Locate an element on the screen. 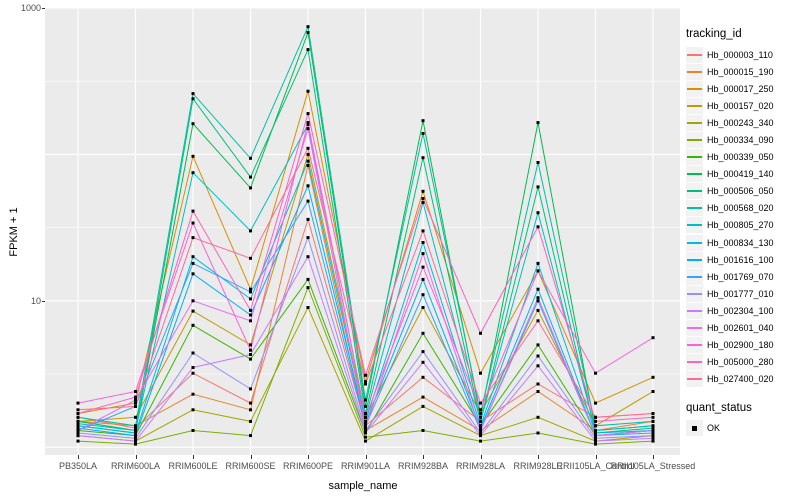  legend-label: Hb_000339_050 is located at coordinates (740, 157).